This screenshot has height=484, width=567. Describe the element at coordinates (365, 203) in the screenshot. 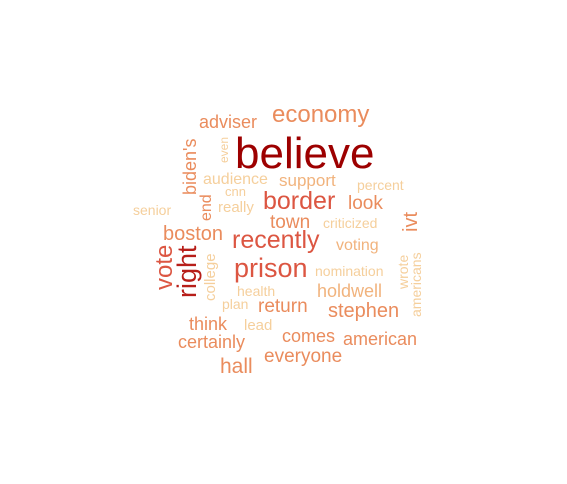

I see `word-cloud-word: look` at that location.